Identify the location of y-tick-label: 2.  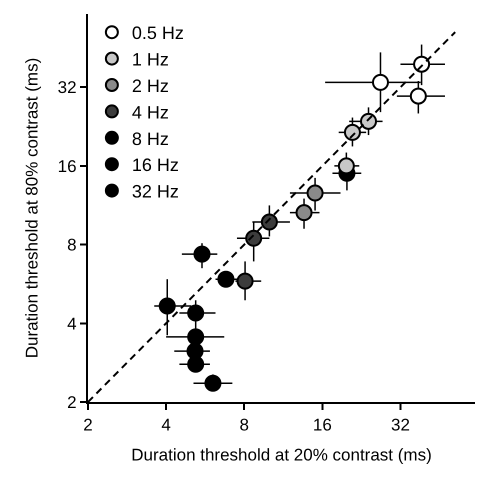
(72, 402).